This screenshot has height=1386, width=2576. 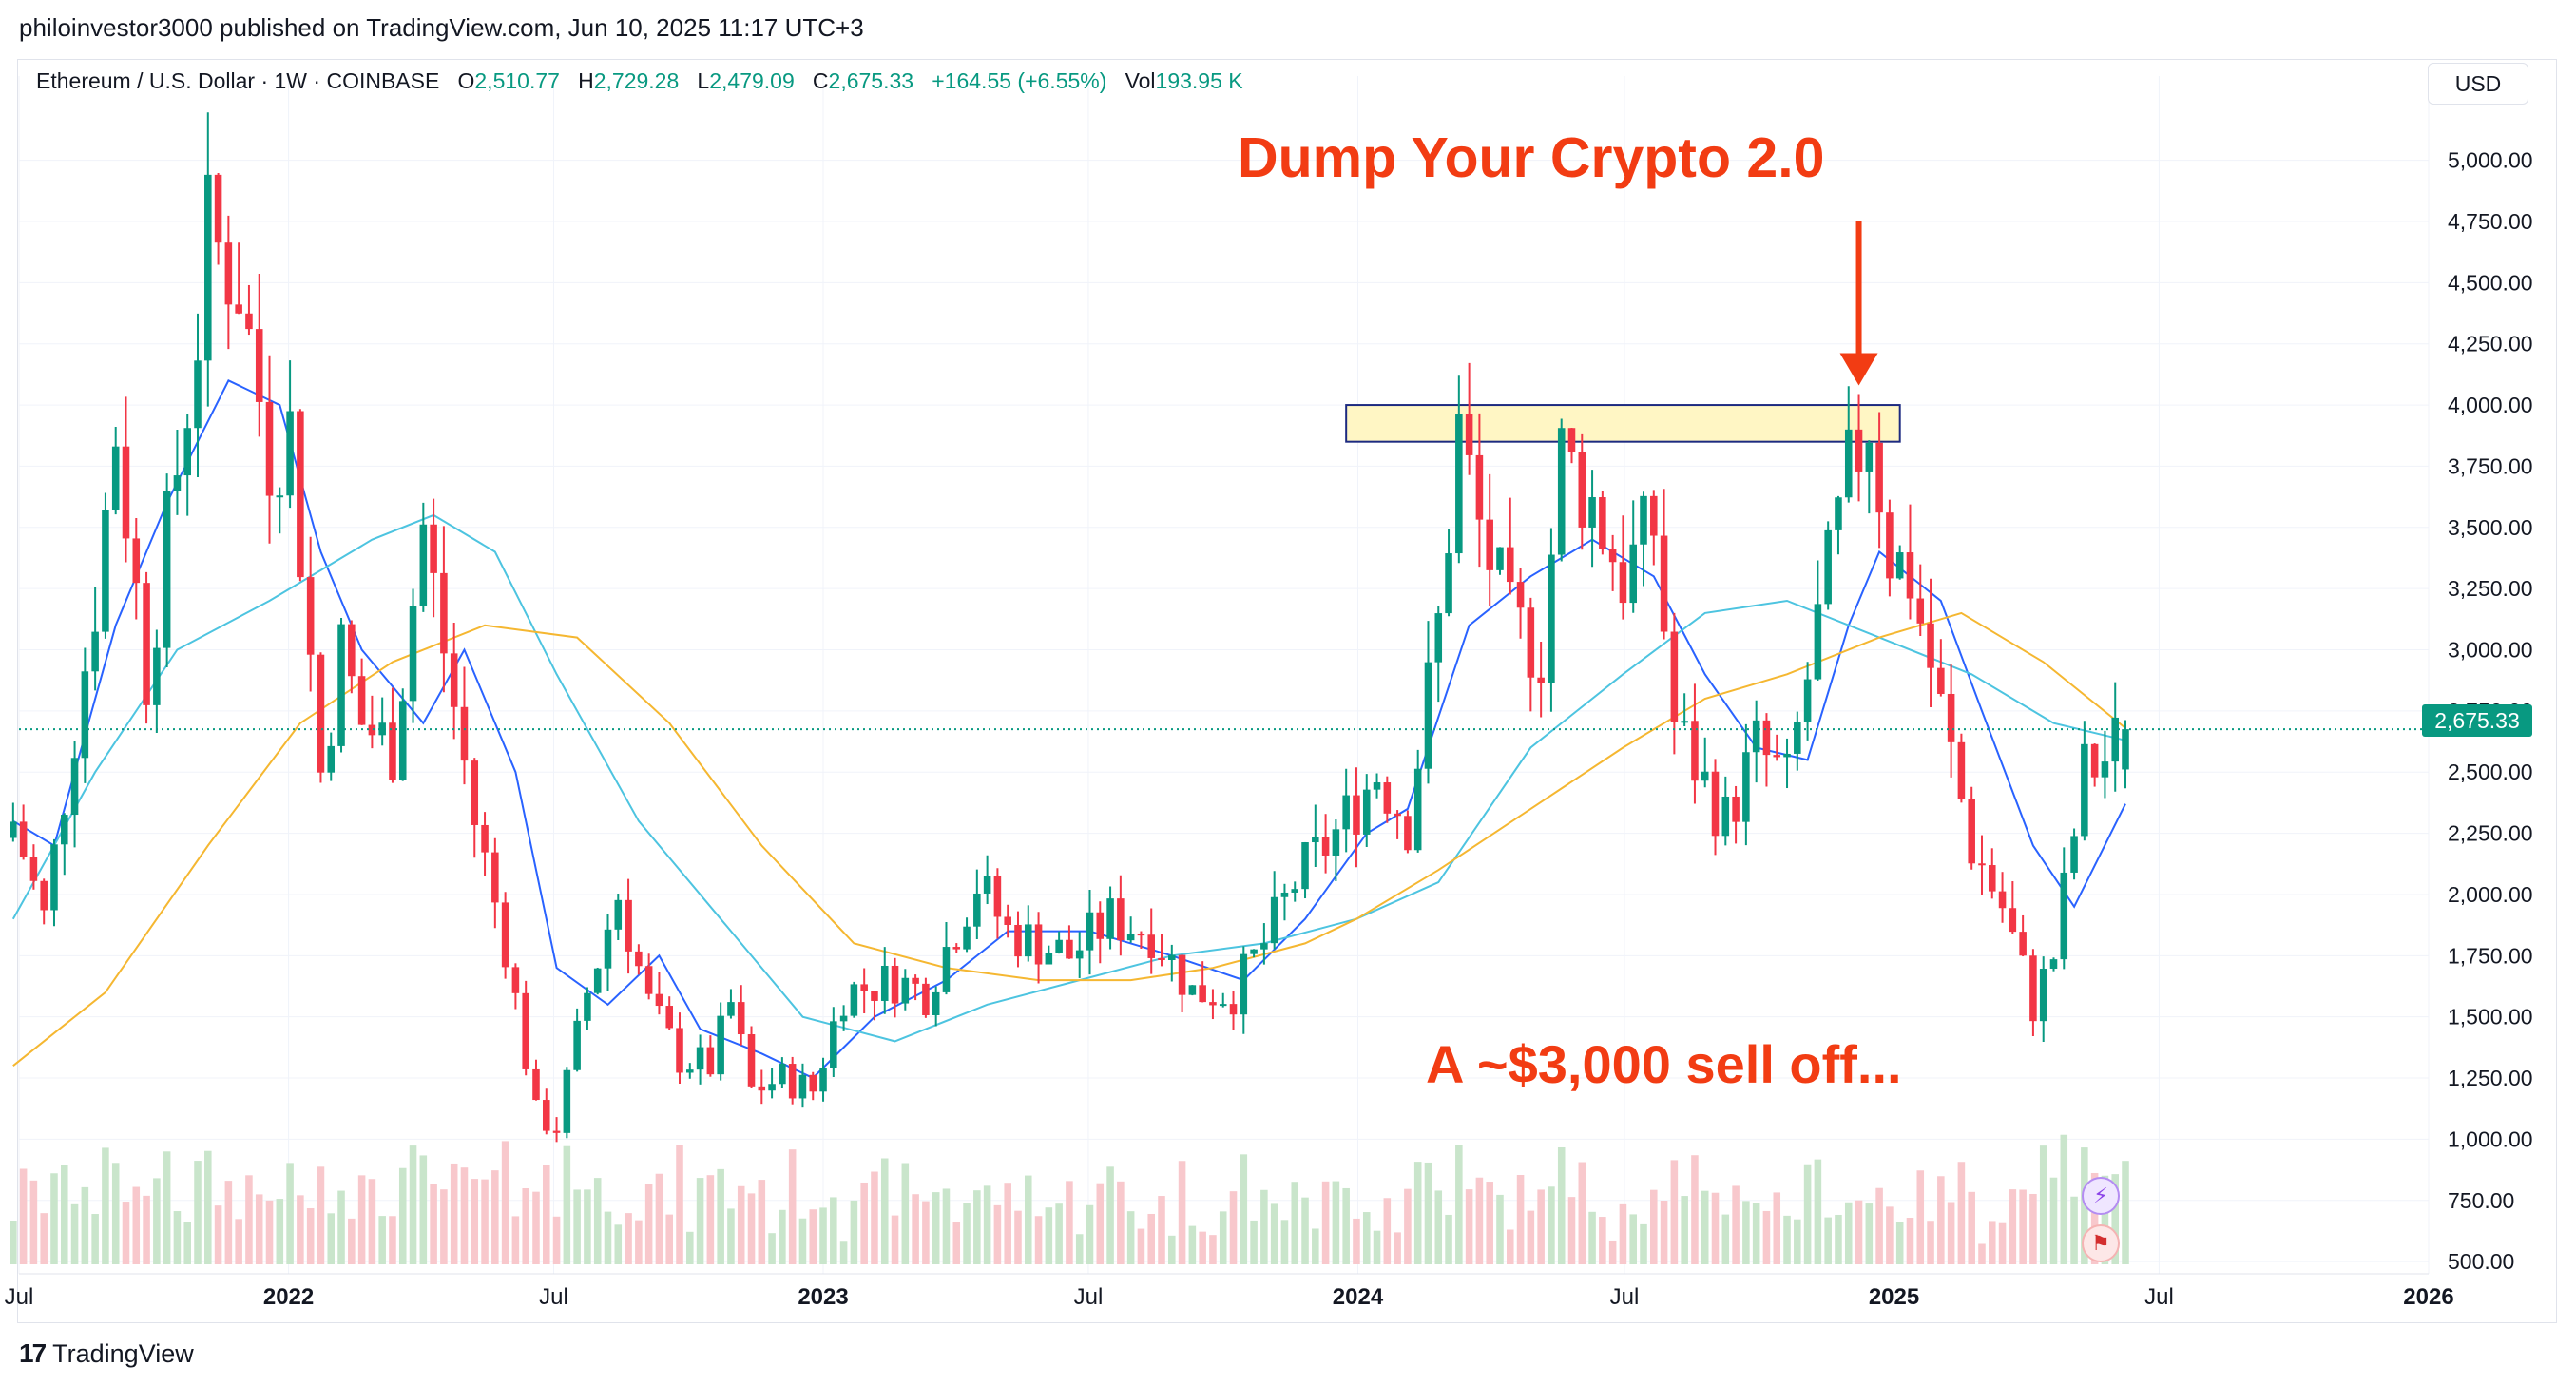 I want to click on close-value: 2,675.33, so click(x=871, y=80).